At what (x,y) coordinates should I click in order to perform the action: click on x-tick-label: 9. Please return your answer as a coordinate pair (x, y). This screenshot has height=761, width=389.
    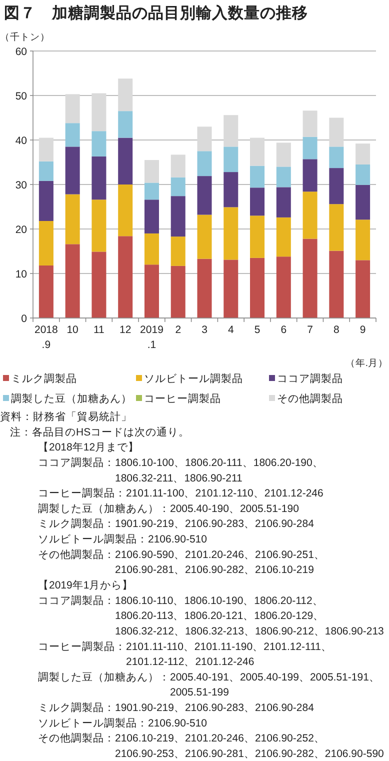
    Looking at the image, I should click on (363, 330).